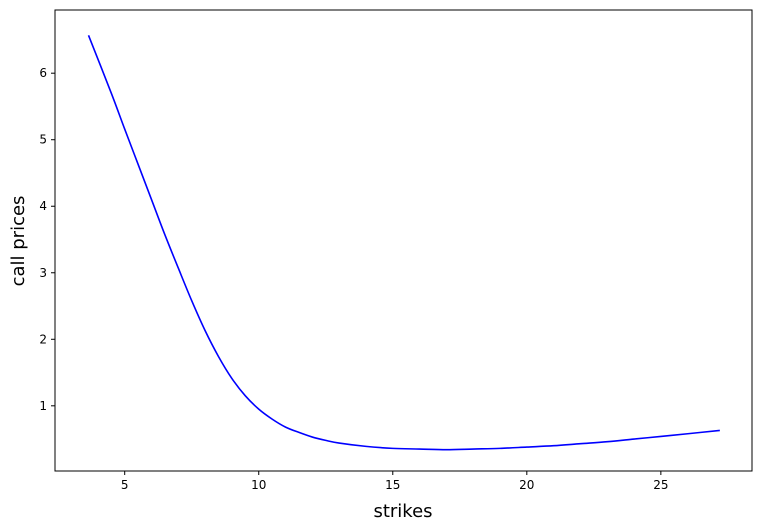 The image size is (761, 531). Describe the element at coordinates (43, 140) in the screenshot. I see `y-tick-label: 5` at that location.